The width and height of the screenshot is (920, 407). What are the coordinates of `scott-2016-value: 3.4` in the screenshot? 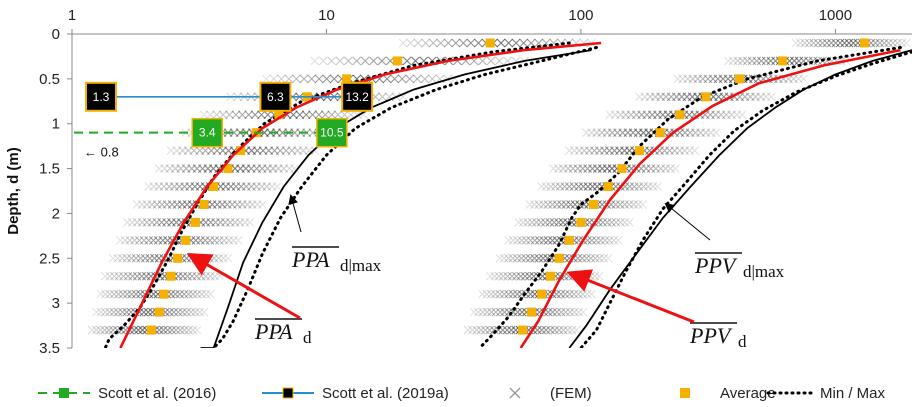 It's located at (207, 133).